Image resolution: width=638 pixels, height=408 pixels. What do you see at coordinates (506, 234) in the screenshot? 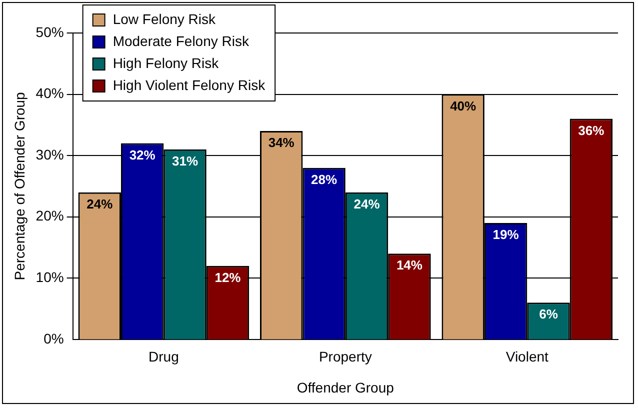
I see `data-label: 19%` at bounding box center [506, 234].